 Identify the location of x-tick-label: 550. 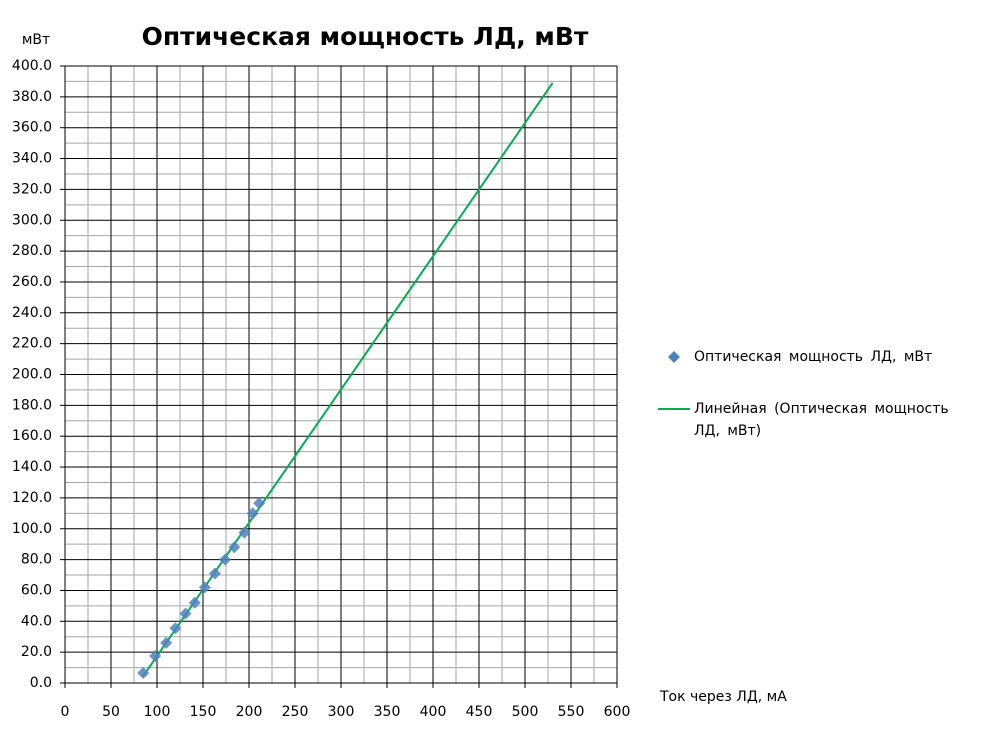
(571, 712).